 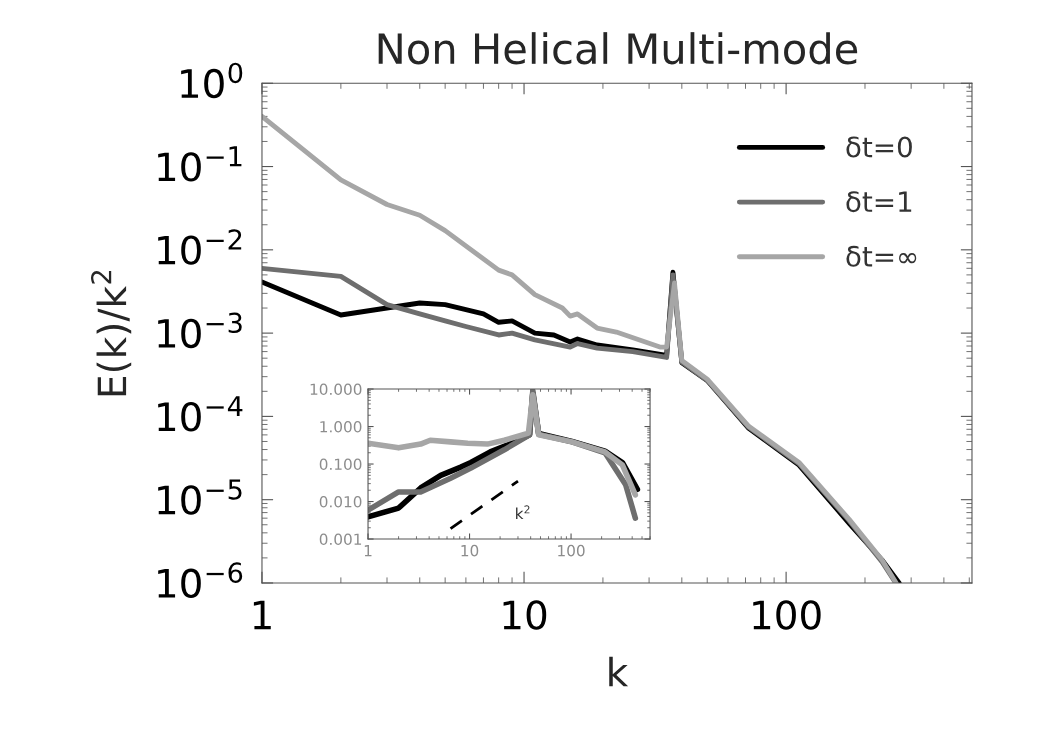 I want to click on y-tick-label: 0.100, so click(x=340, y=464).